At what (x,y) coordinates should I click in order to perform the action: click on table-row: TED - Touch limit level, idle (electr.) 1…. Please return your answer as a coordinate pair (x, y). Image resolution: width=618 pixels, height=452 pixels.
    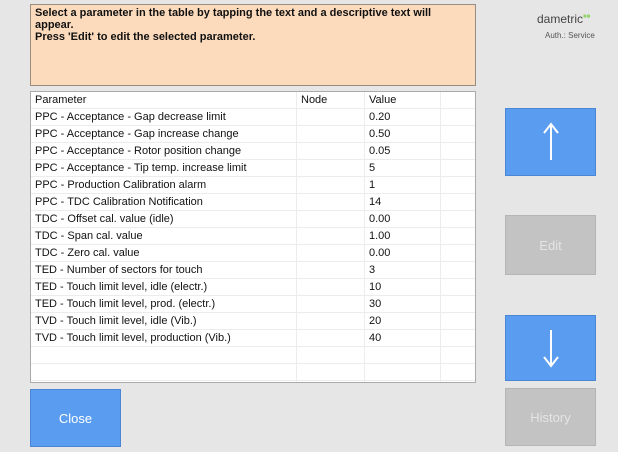
    Looking at the image, I should click on (253, 287).